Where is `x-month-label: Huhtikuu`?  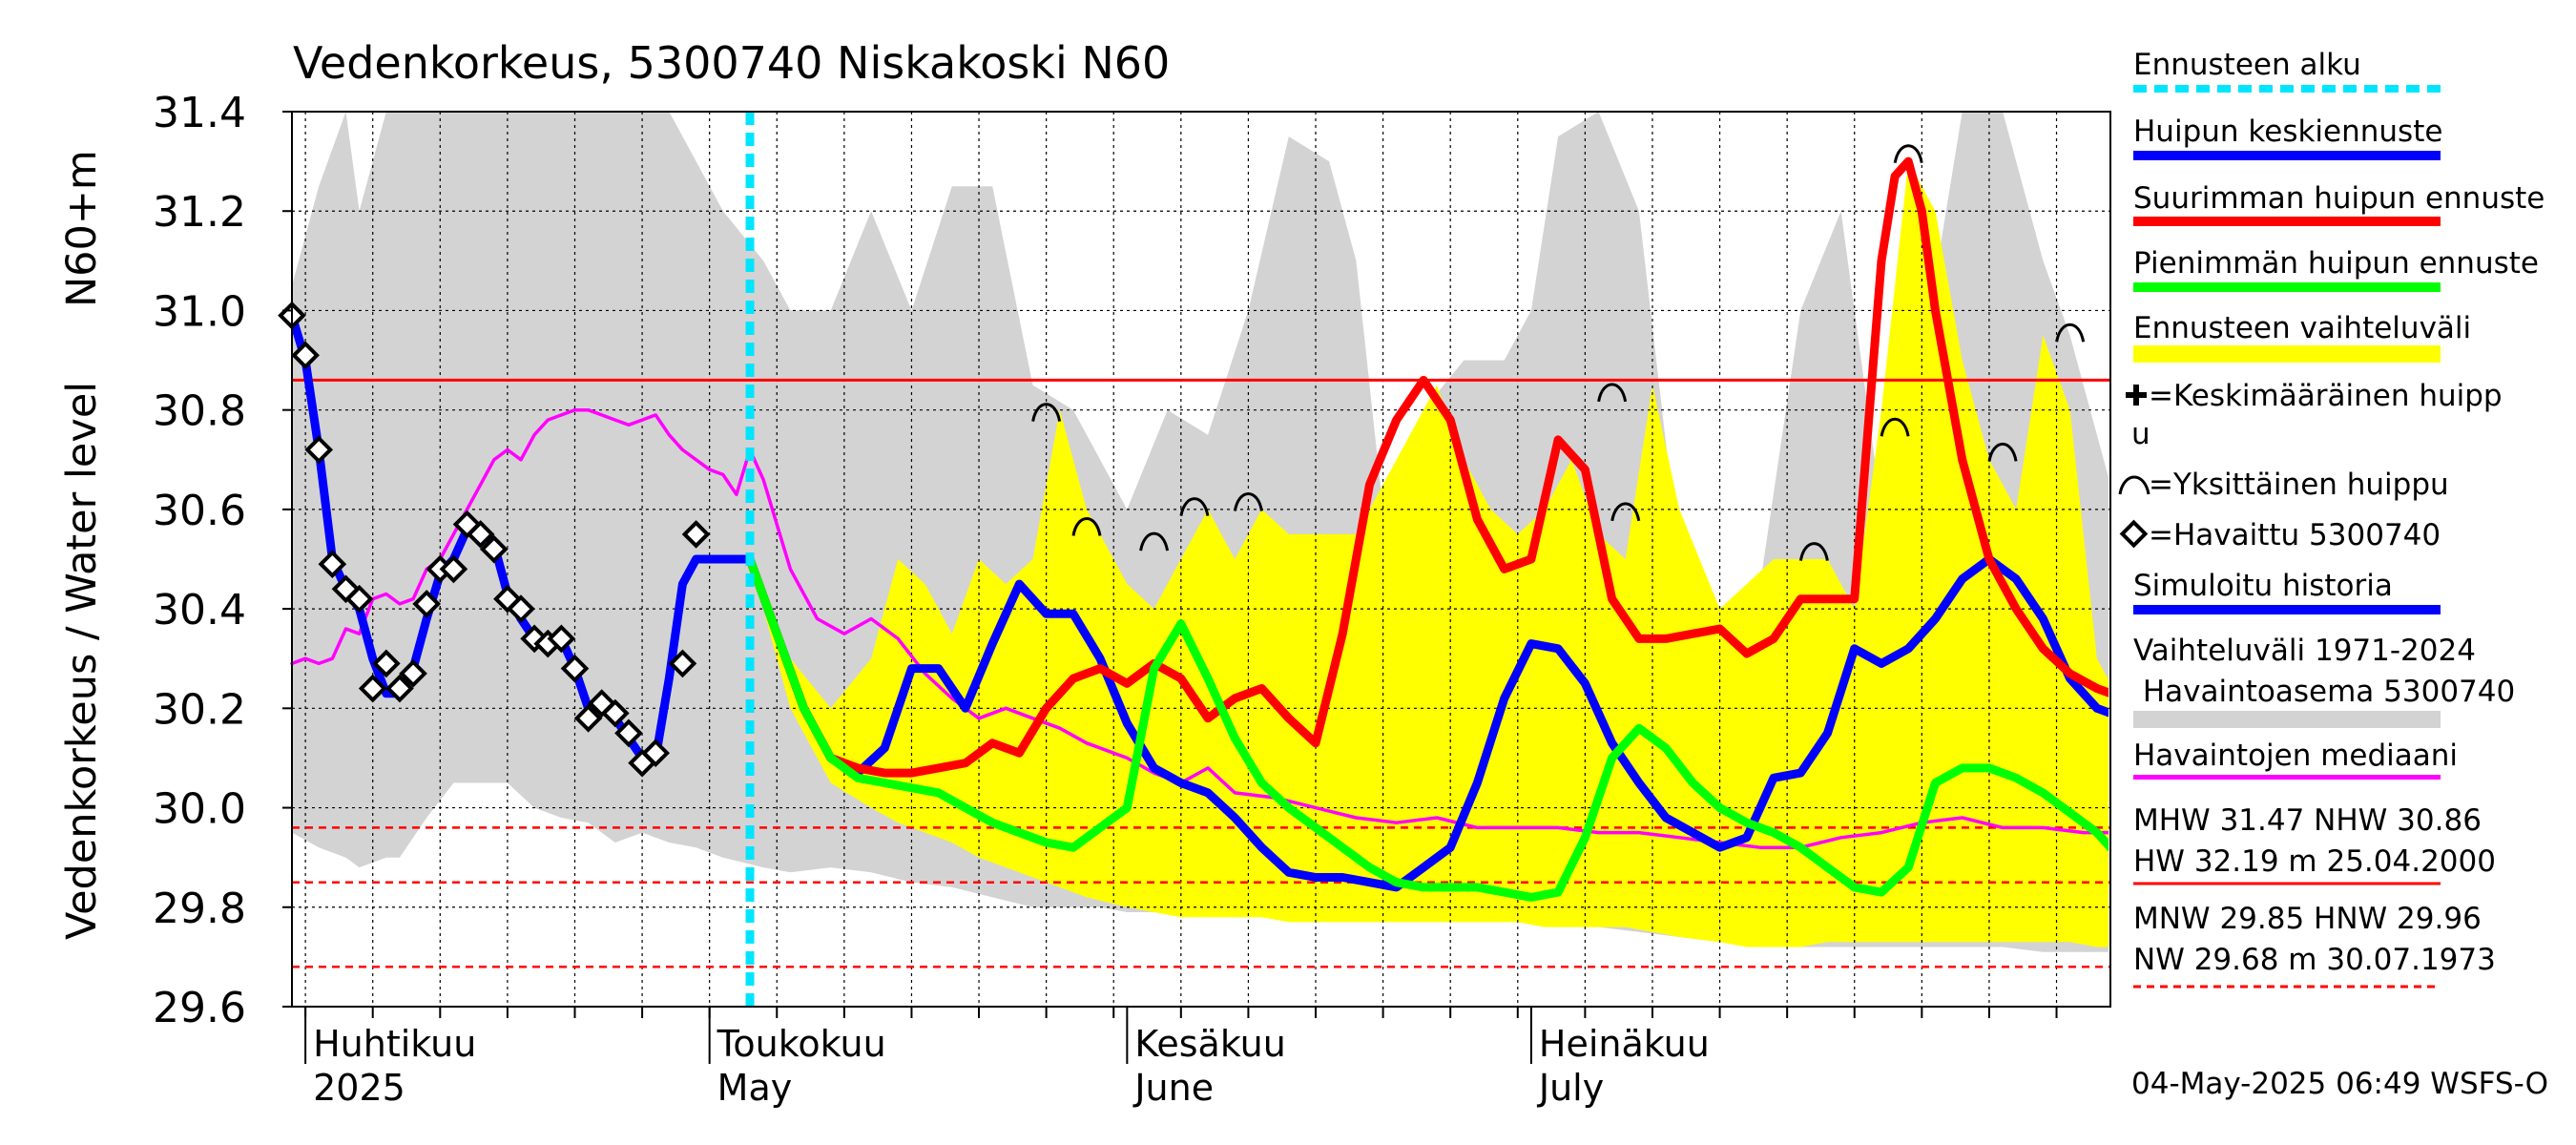 x-month-label: Huhtikuu is located at coordinates (394, 1044).